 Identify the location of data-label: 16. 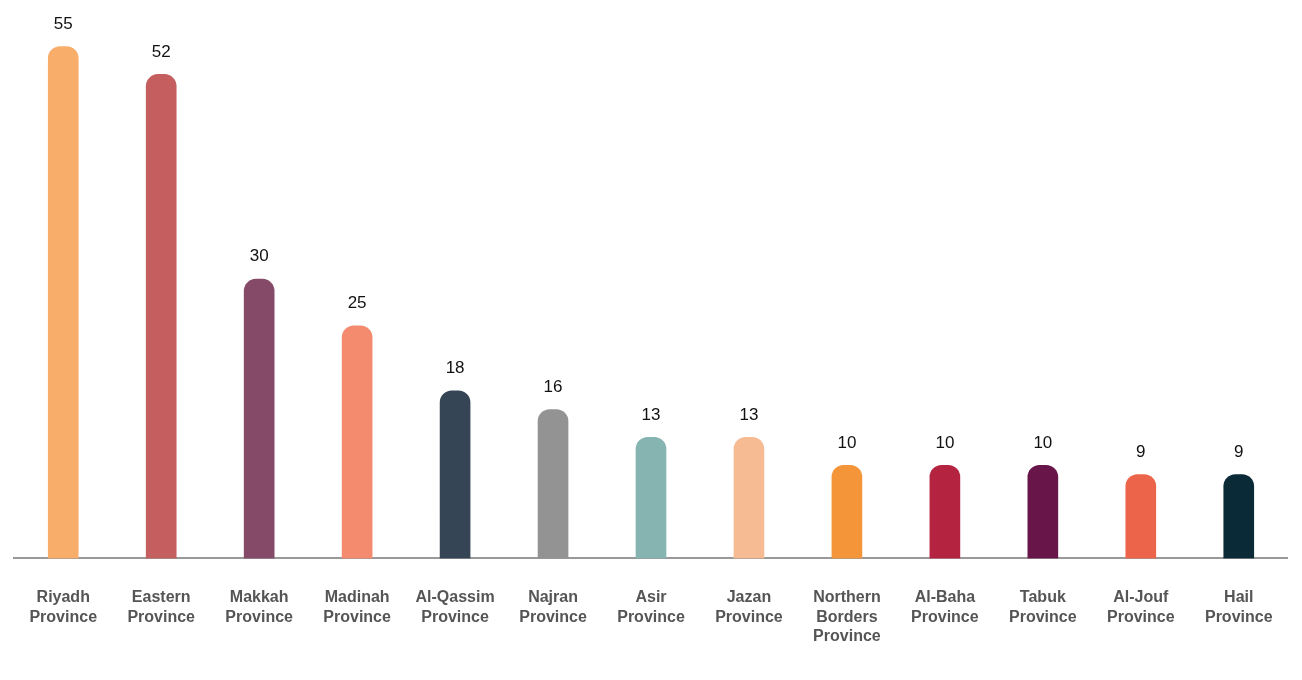
(553, 386).